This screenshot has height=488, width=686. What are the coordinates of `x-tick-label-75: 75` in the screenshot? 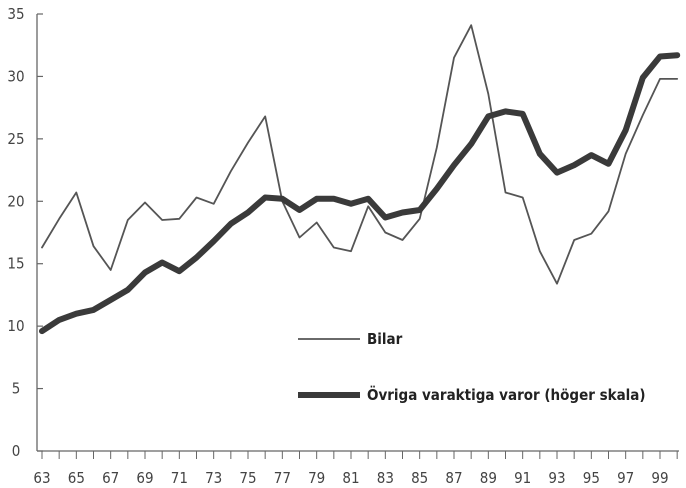 It's located at (247, 478).